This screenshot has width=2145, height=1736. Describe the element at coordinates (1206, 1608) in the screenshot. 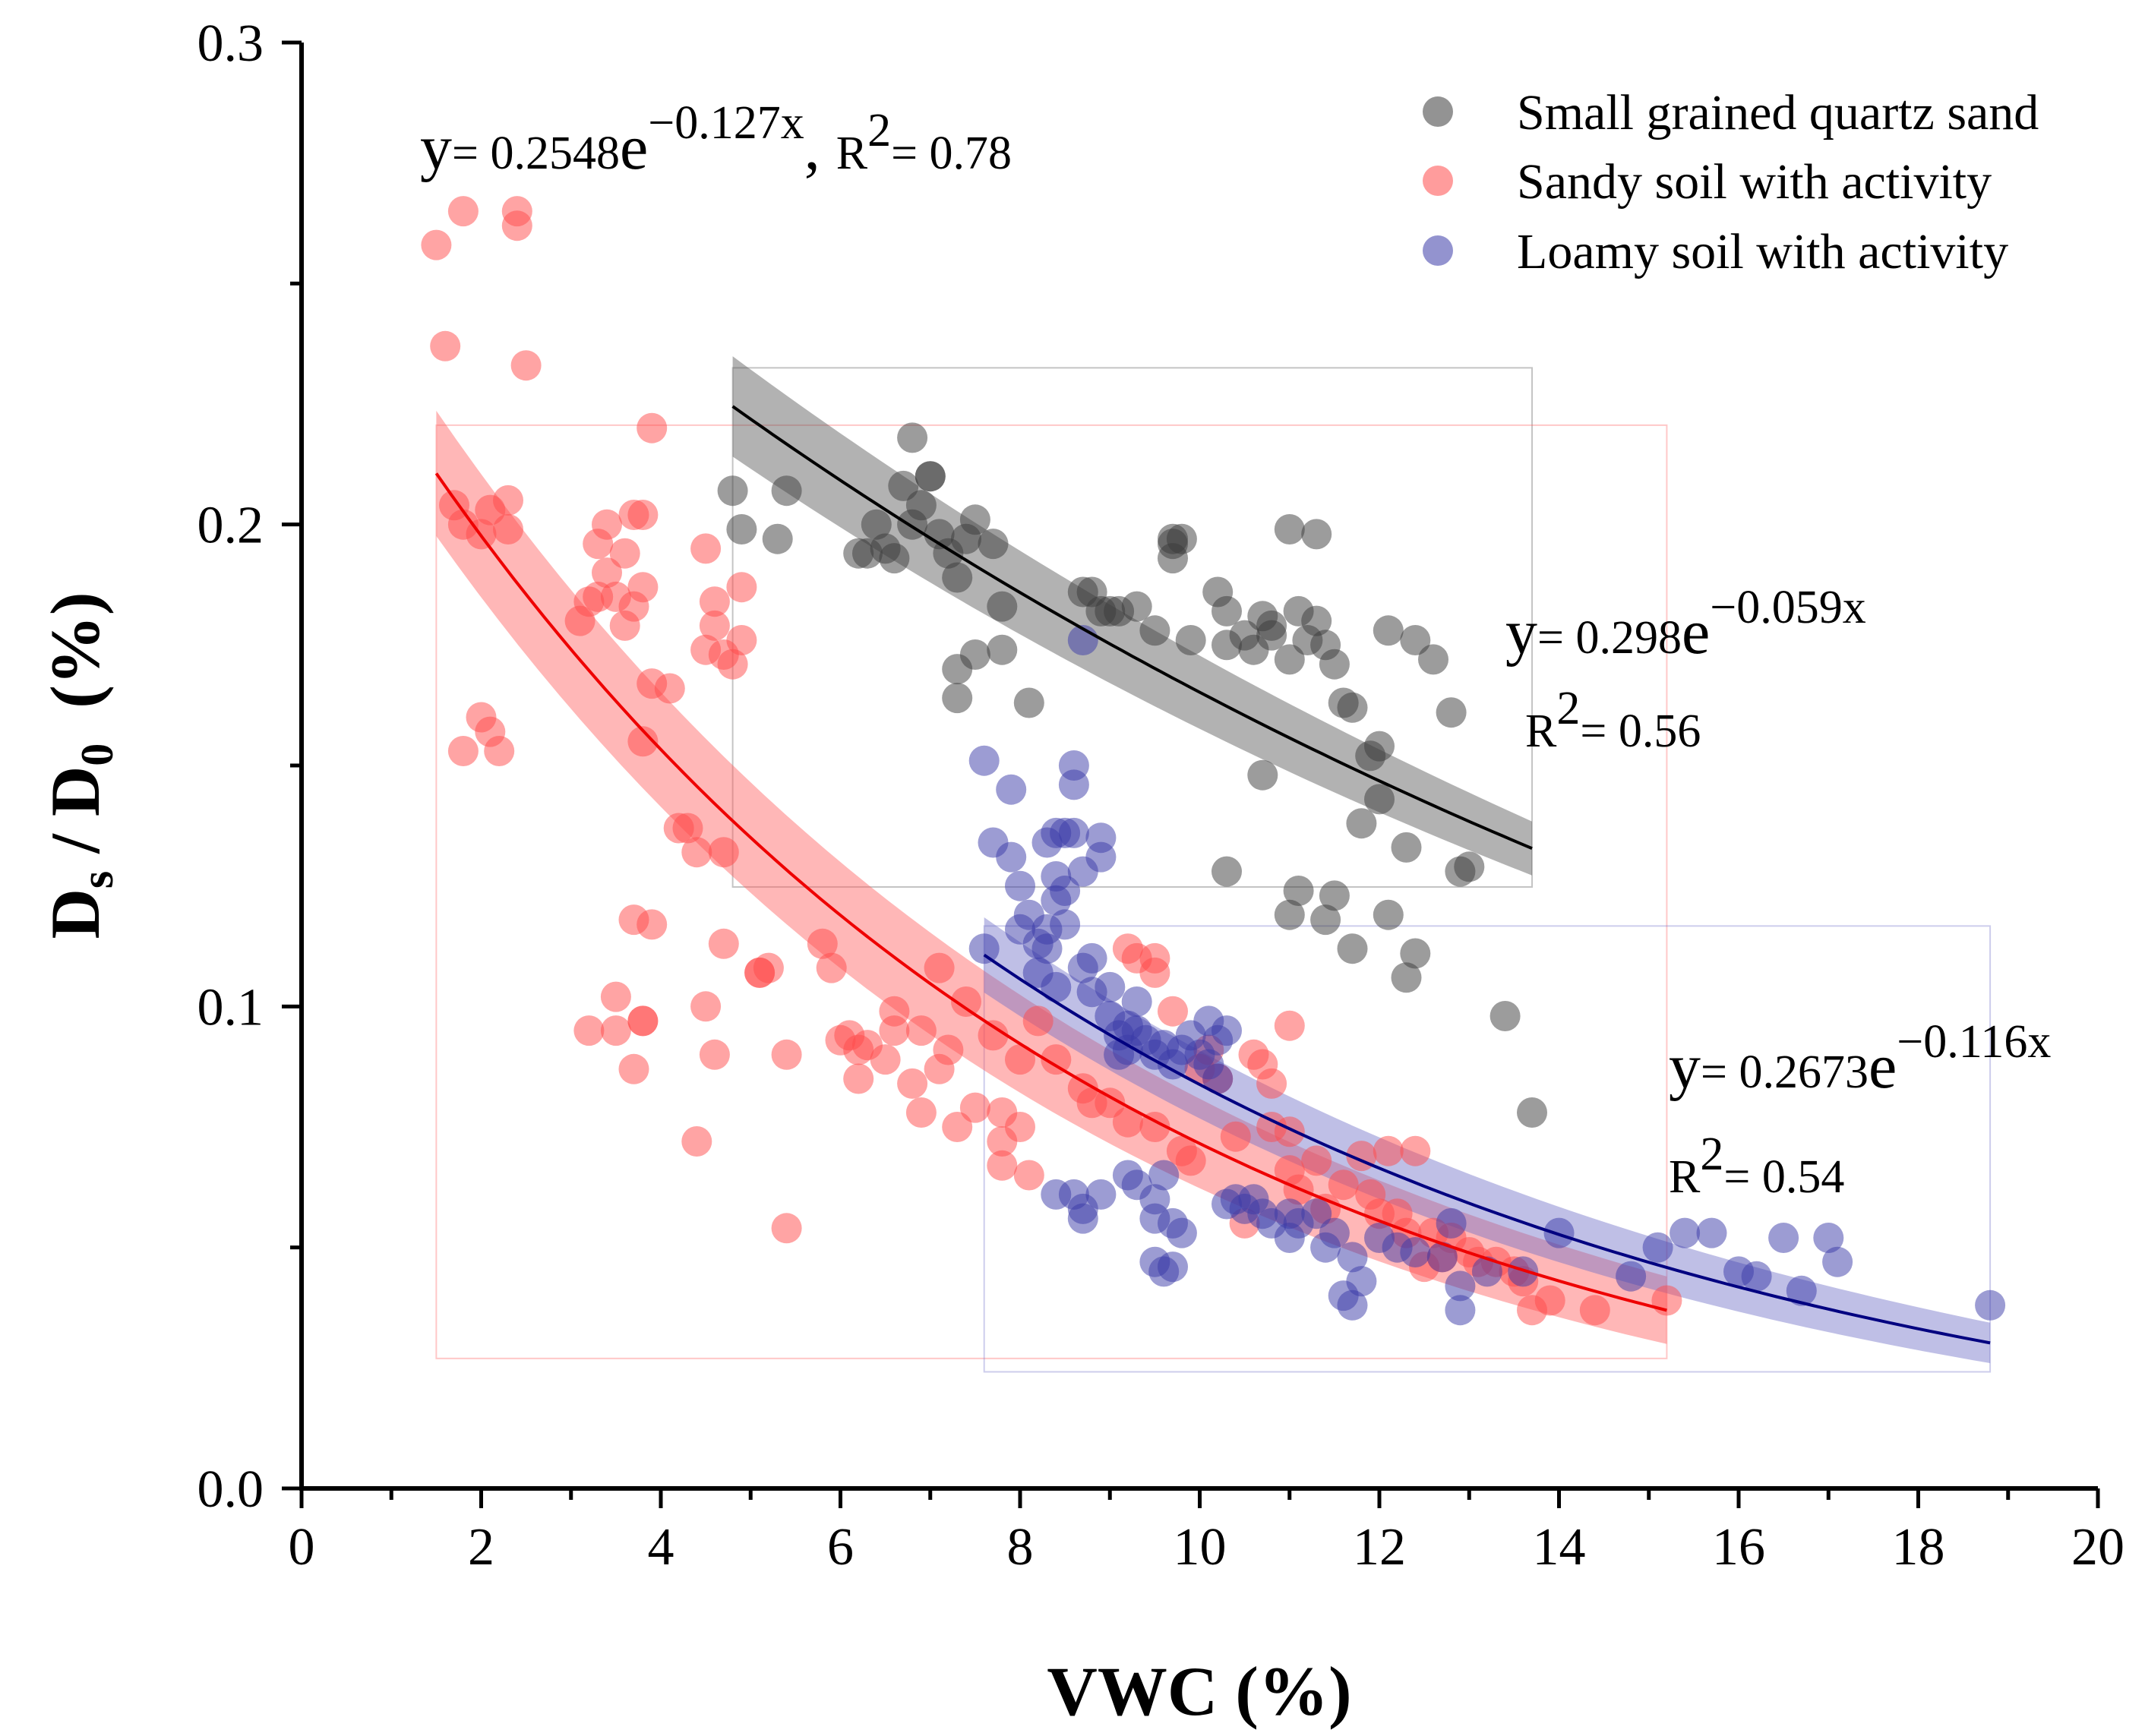

I see `x-axis: 0 2 4 6 8 10 12 14 16 18 20 VWC (%)` at that location.